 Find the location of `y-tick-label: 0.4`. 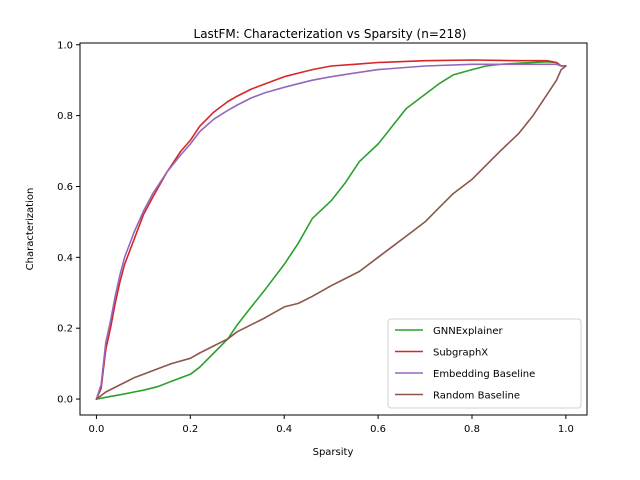

y-tick-label: 0.4 is located at coordinates (65, 258).